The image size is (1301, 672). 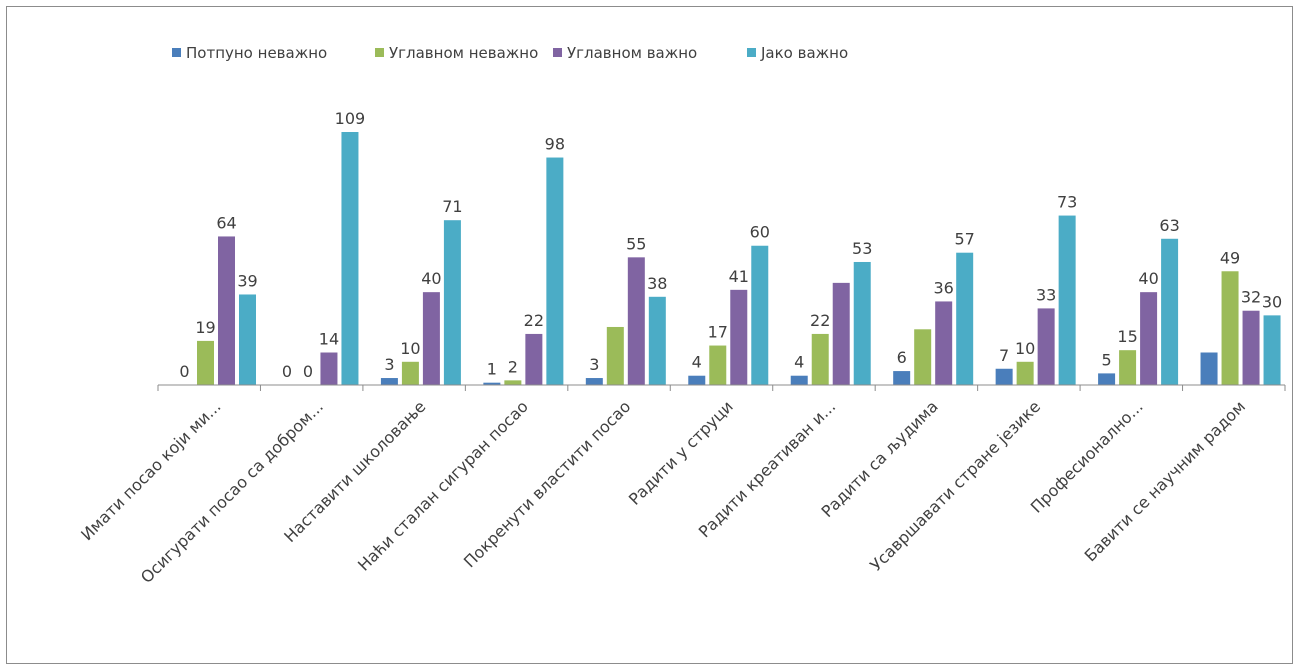 What do you see at coordinates (350, 118) in the screenshot?
I see `data-label: 109` at bounding box center [350, 118].